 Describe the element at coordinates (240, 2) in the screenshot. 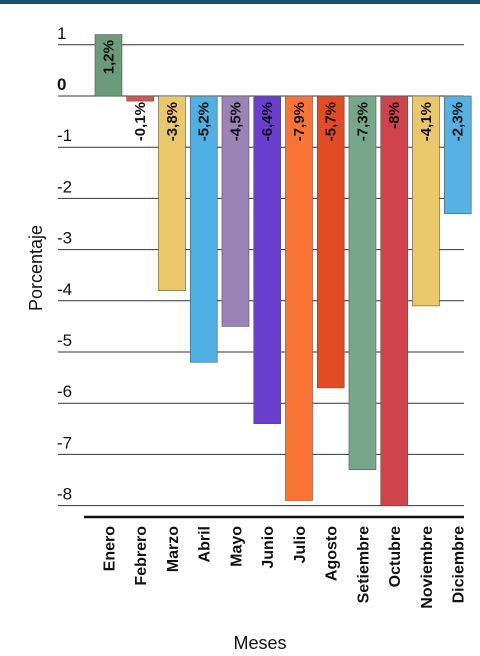

I see `top-bar` at that location.